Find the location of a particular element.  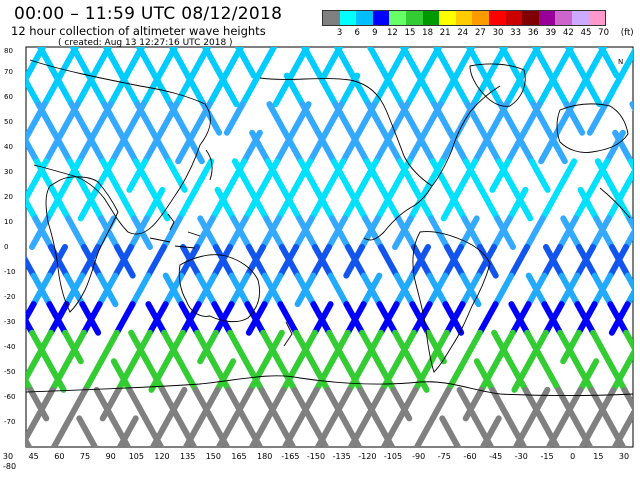

lat-label-80: 80 is located at coordinates (8, 51).